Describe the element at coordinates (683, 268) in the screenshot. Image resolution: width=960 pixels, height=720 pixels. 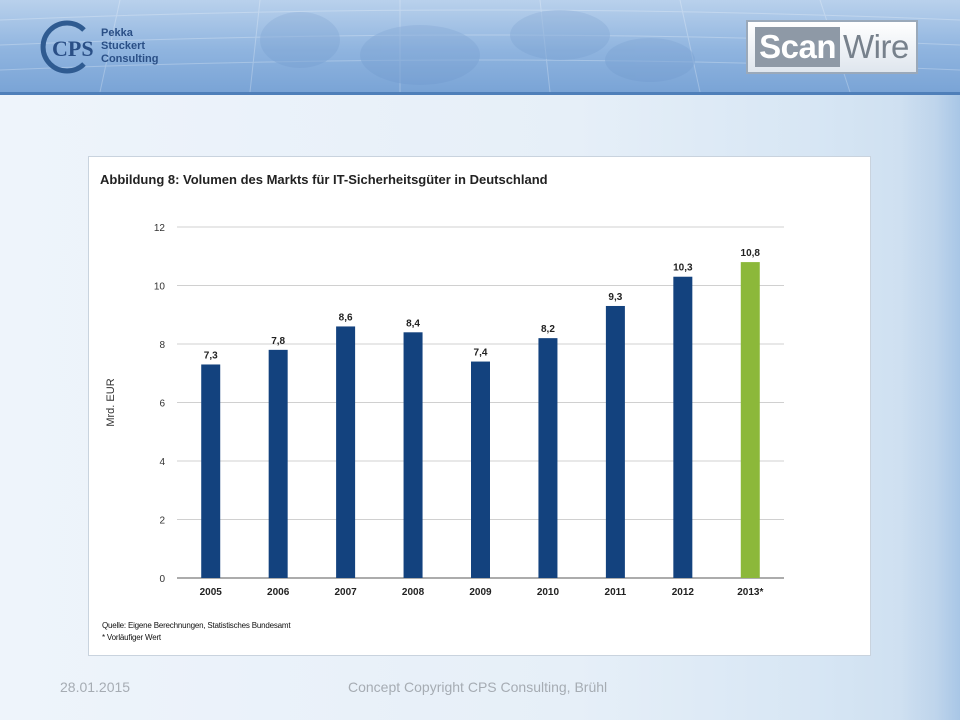
I see `bar-value-label: 10,3` at that location.